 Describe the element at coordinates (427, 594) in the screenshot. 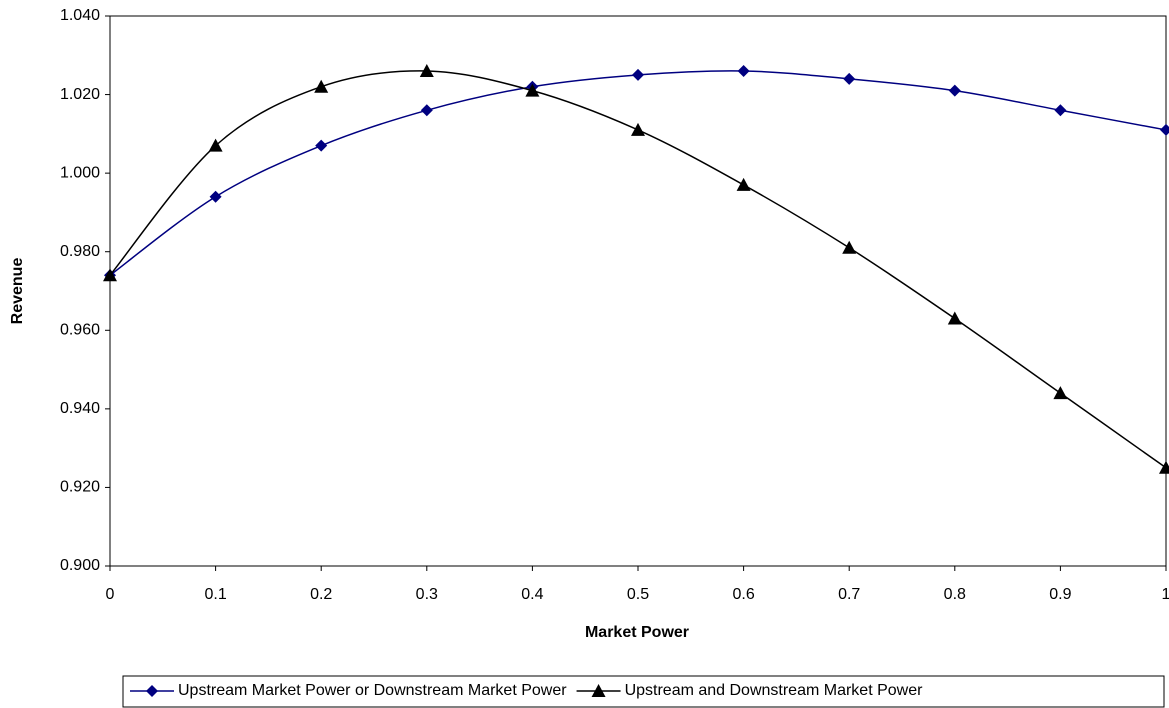

I see `x-tick-label: 0.3` at that location.